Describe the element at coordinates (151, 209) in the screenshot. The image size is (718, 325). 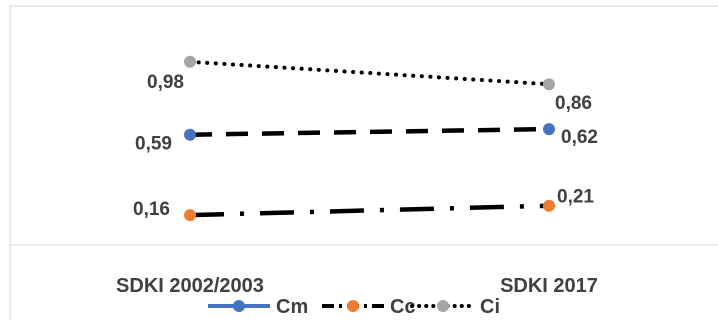
I see `data-label-cc-1: 0,16` at that location.